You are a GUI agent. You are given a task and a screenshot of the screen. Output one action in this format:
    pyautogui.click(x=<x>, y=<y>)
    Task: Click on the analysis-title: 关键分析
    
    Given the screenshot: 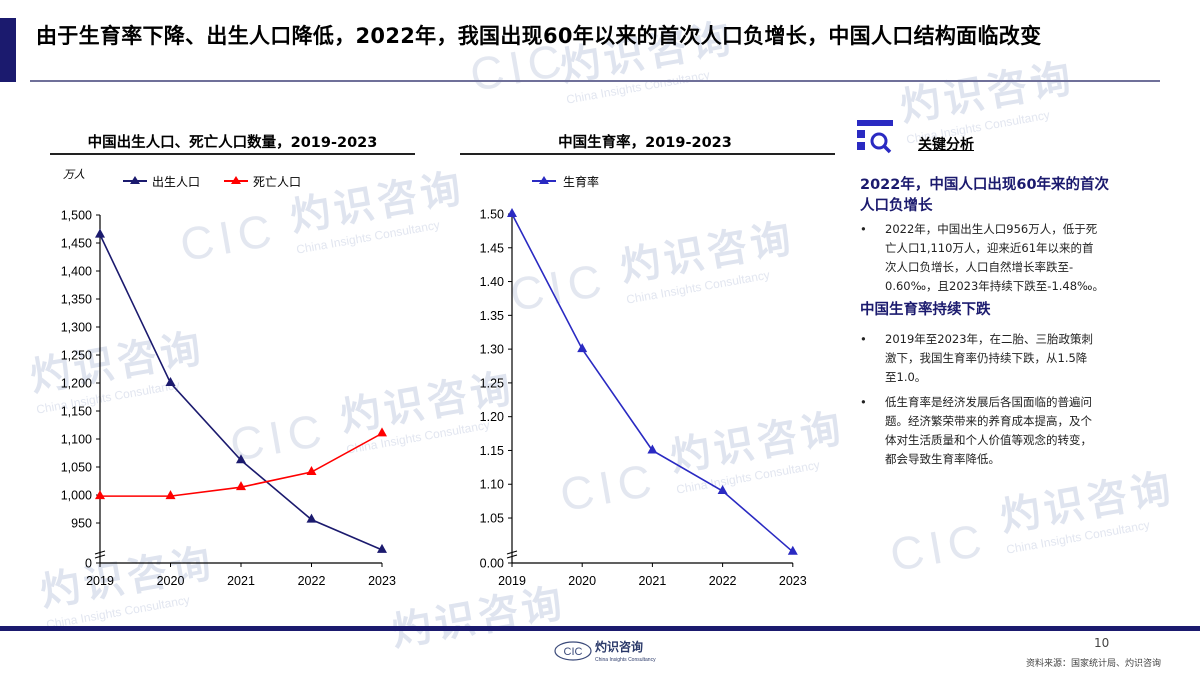 What is the action you would take?
    pyautogui.click(x=946, y=145)
    